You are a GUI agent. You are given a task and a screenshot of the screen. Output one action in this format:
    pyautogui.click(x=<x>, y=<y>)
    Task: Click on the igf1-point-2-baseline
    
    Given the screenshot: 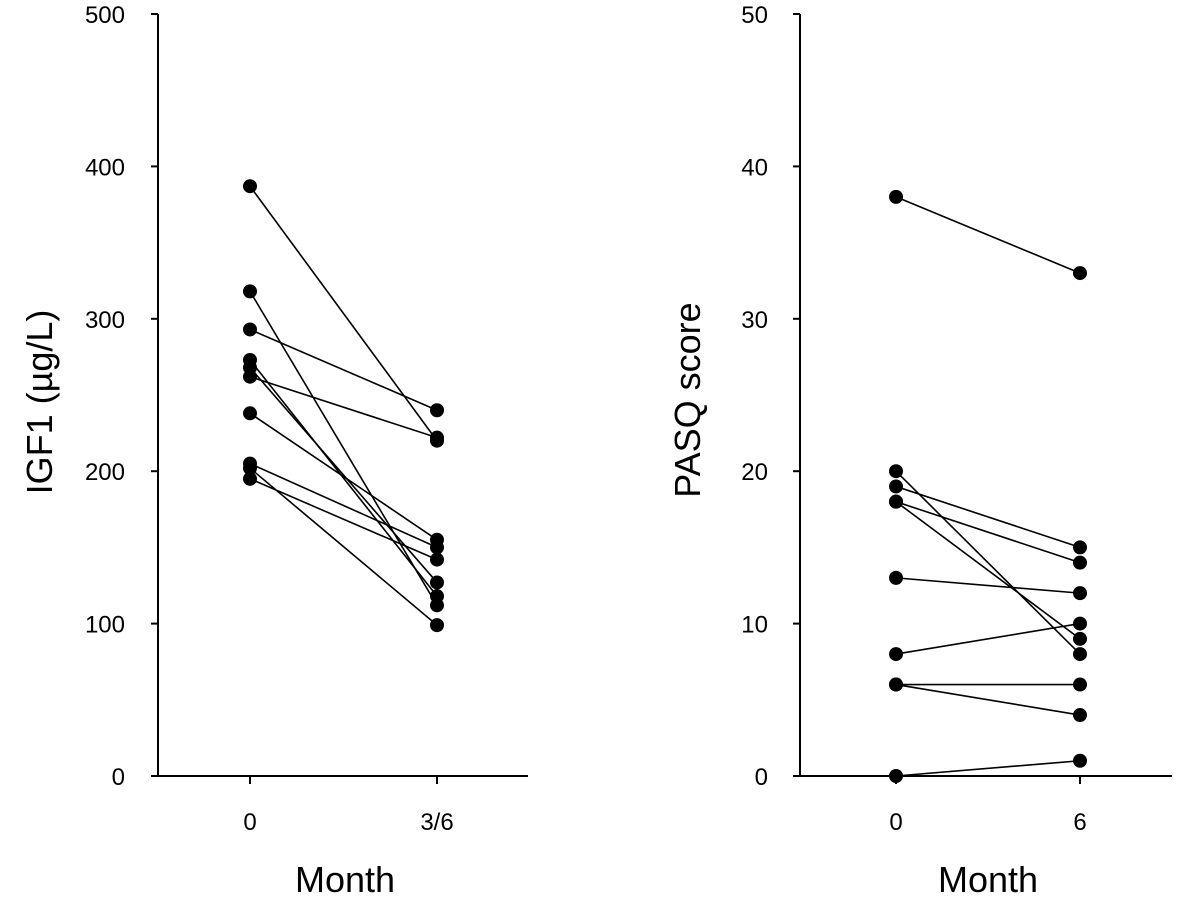 What is the action you would take?
    pyautogui.click(x=250, y=291)
    